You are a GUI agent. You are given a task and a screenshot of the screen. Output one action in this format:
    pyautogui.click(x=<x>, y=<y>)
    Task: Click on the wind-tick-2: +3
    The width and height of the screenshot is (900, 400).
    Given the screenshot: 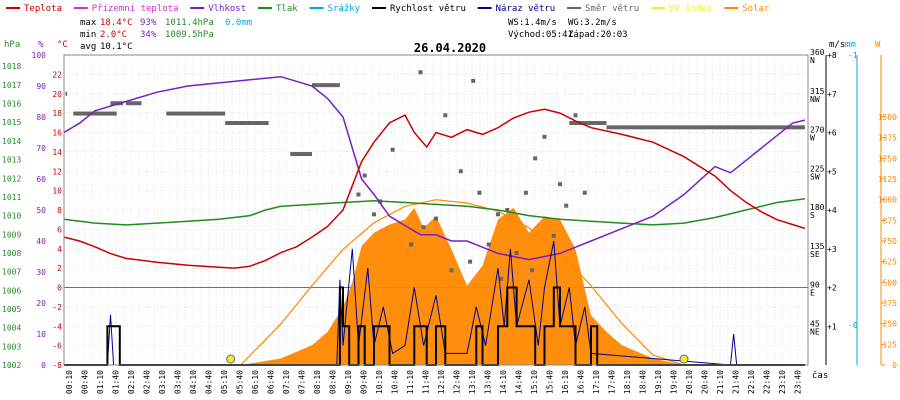 What is the action you would take?
    pyautogui.click(x=832, y=249)
    